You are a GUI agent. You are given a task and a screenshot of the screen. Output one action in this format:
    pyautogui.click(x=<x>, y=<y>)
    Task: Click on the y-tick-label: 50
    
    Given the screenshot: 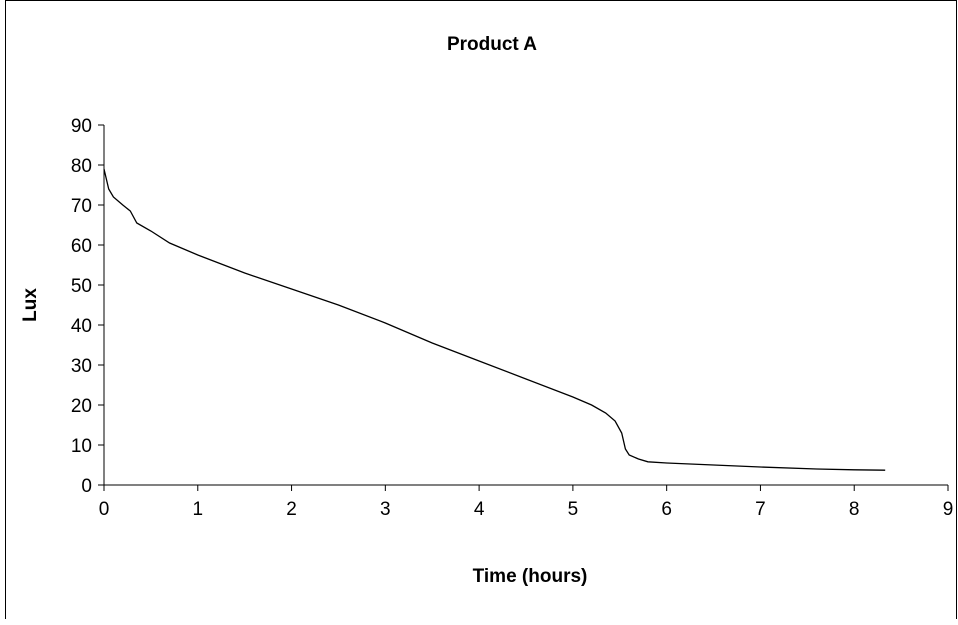 What is the action you would take?
    pyautogui.click(x=81, y=286)
    